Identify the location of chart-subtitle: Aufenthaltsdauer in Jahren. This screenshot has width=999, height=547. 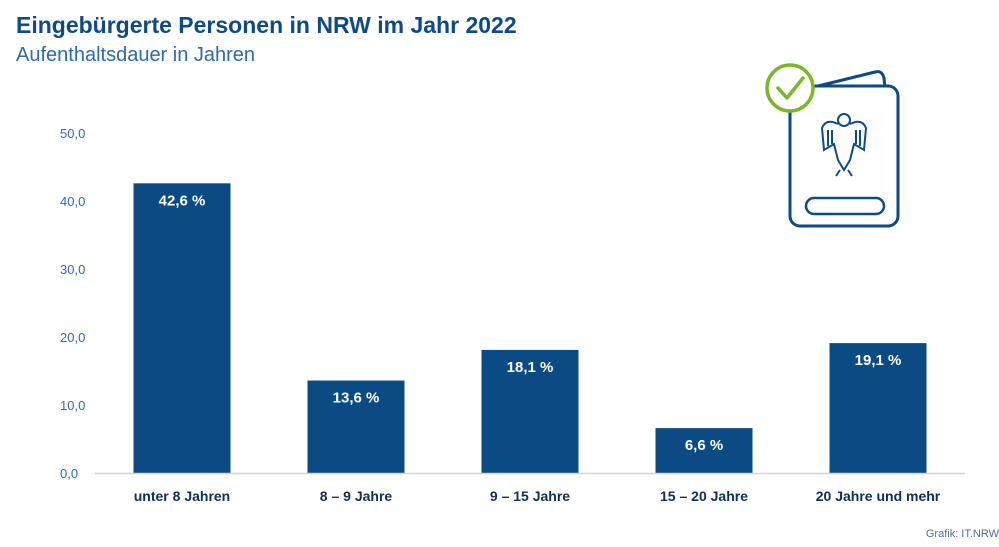
(136, 55).